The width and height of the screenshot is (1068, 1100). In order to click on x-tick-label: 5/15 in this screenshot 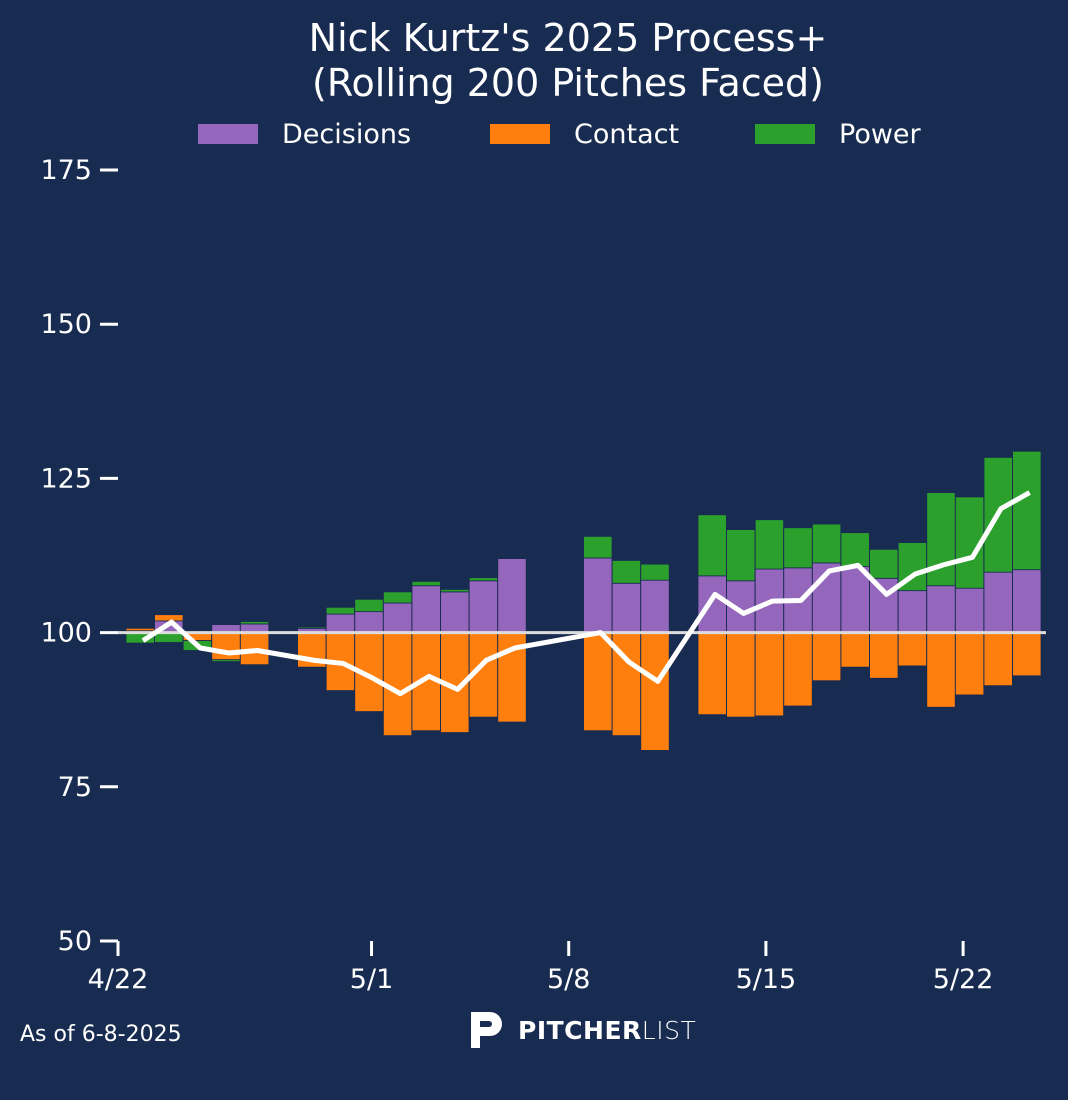, I will do `click(766, 979)`.